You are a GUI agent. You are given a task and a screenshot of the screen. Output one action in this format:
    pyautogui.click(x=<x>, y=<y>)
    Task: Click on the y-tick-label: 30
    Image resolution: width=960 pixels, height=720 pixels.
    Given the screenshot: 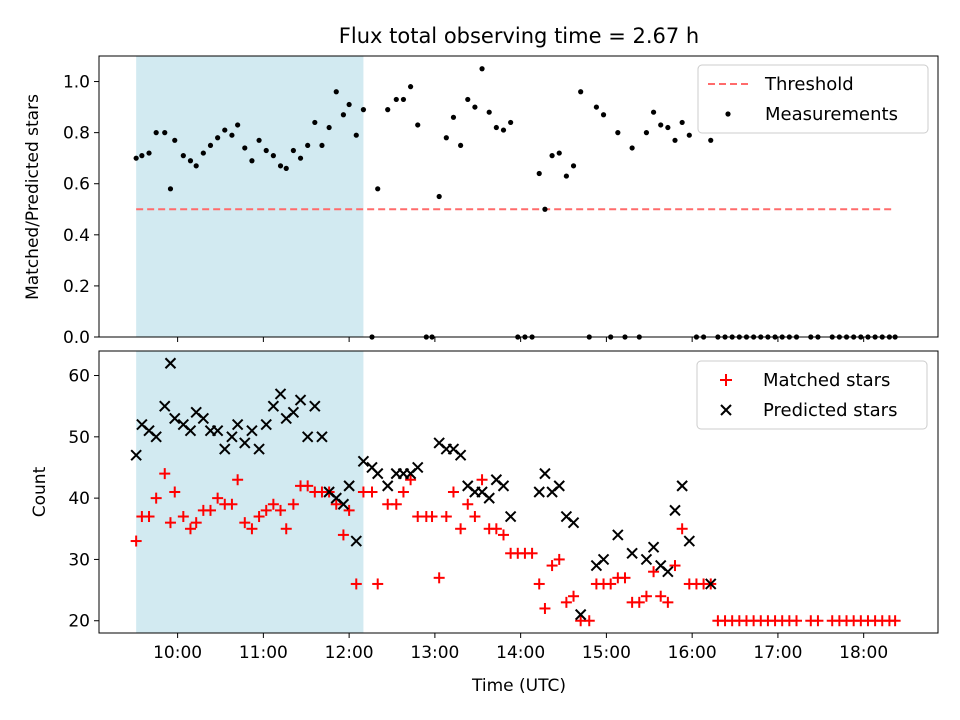 What is the action you would take?
    pyautogui.click(x=79, y=560)
    